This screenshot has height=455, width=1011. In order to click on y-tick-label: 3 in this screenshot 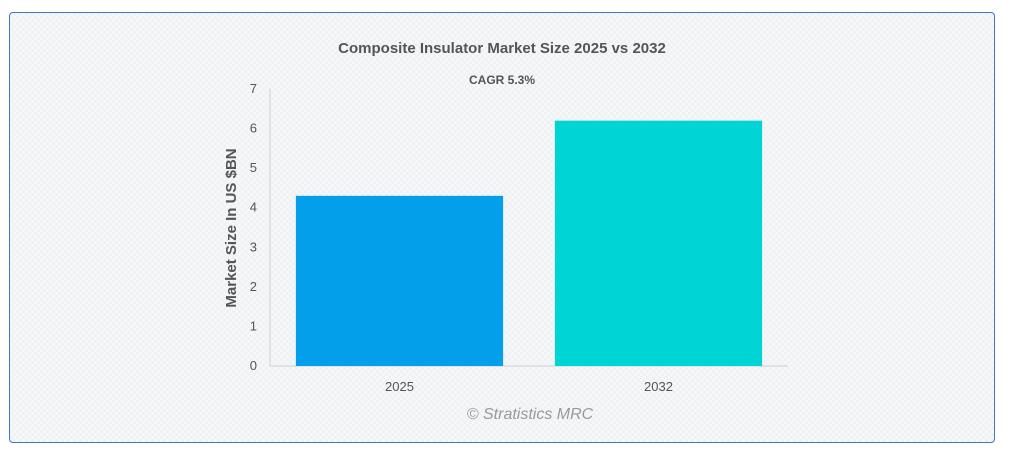, I will do `click(253, 246)`.